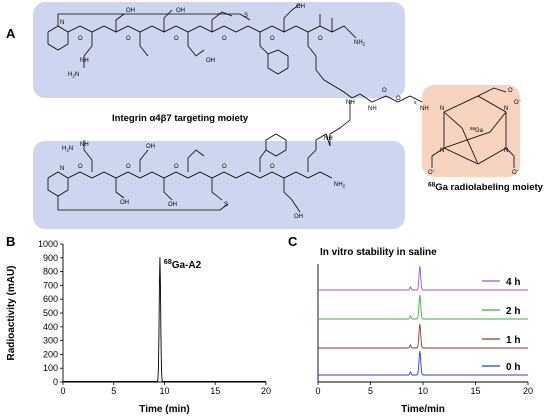 The height and width of the screenshot is (416, 550). I want to click on atom-o-bottom-5: O, so click(272, 167).